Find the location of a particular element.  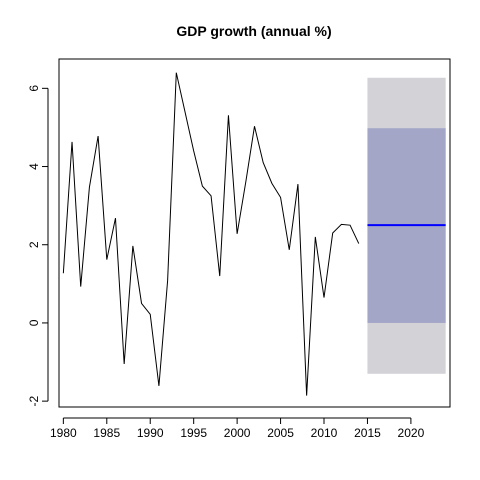

x-tick-label: 1995 is located at coordinates (193, 433).